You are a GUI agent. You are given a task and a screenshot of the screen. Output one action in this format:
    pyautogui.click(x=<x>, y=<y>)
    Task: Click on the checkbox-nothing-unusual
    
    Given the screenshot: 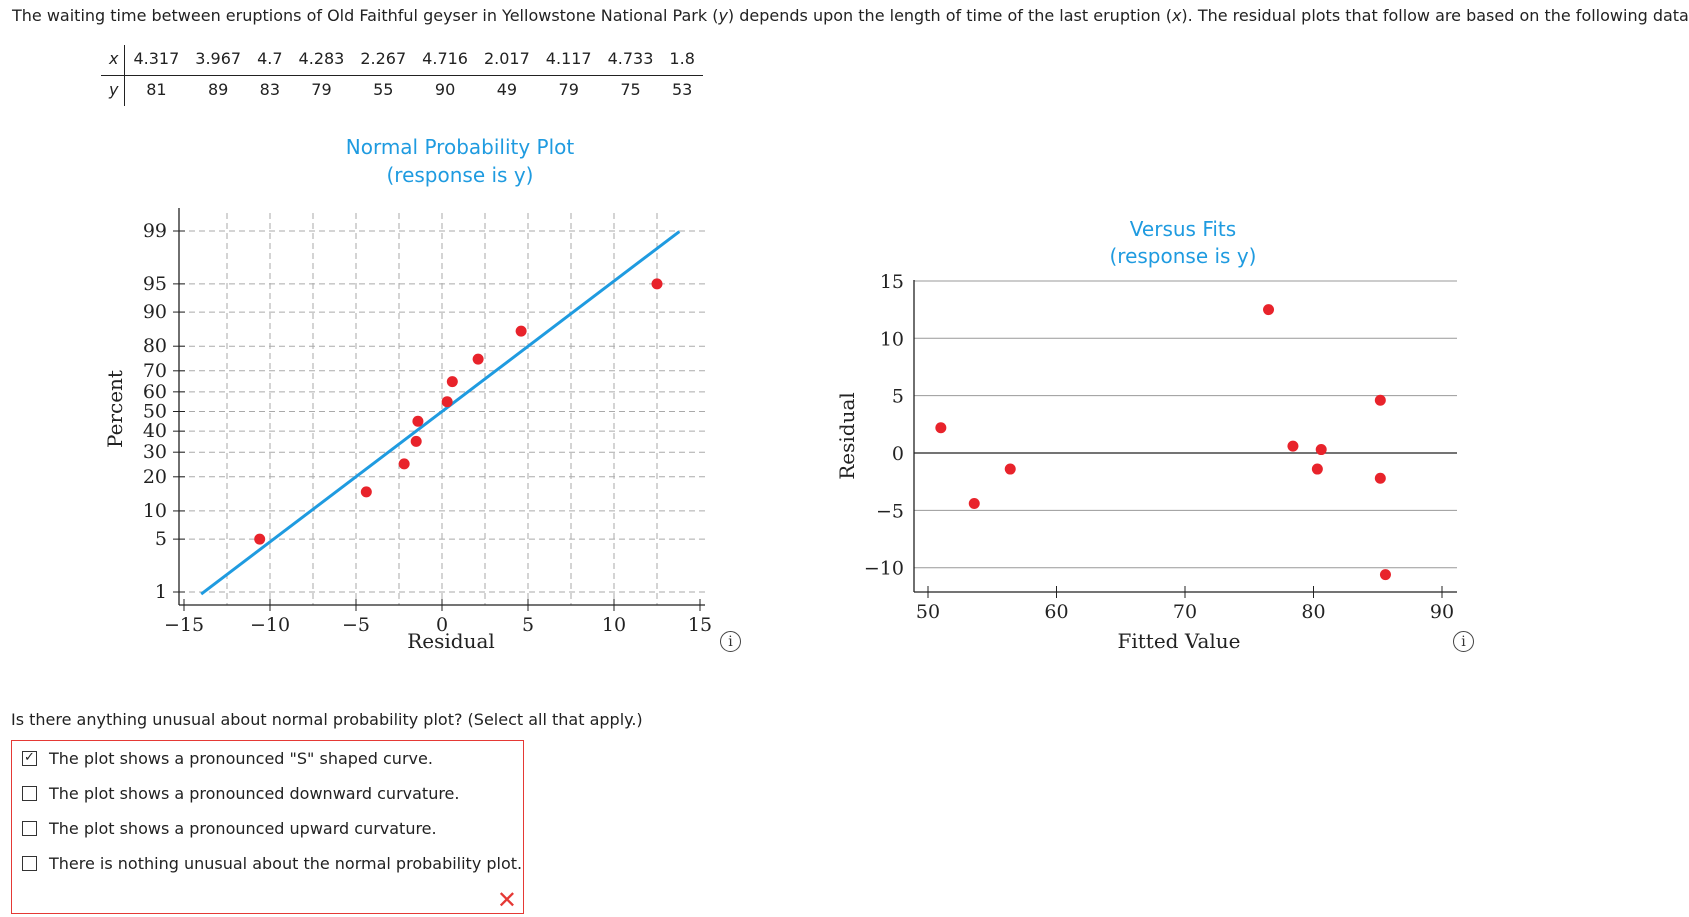 What is the action you would take?
    pyautogui.click(x=29, y=863)
    